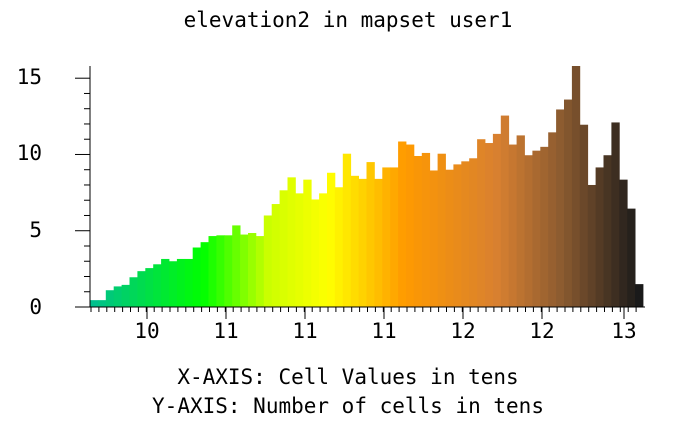 This screenshot has width=696, height=425. Describe the element at coordinates (35, 307) in the screenshot. I see `y-tick-label: 0` at that location.